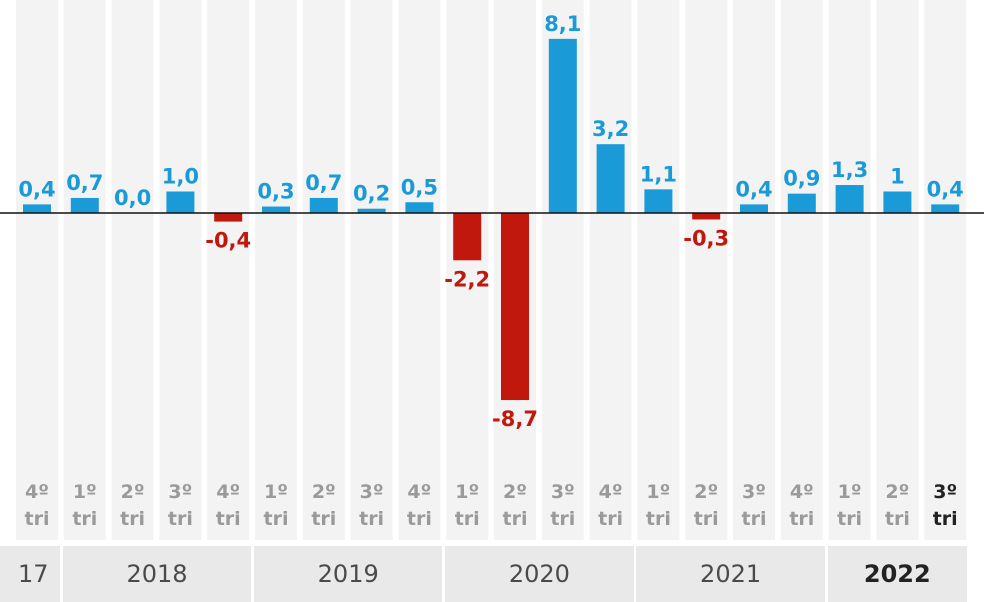  I want to click on year-label-2021: 2021, so click(730, 574).